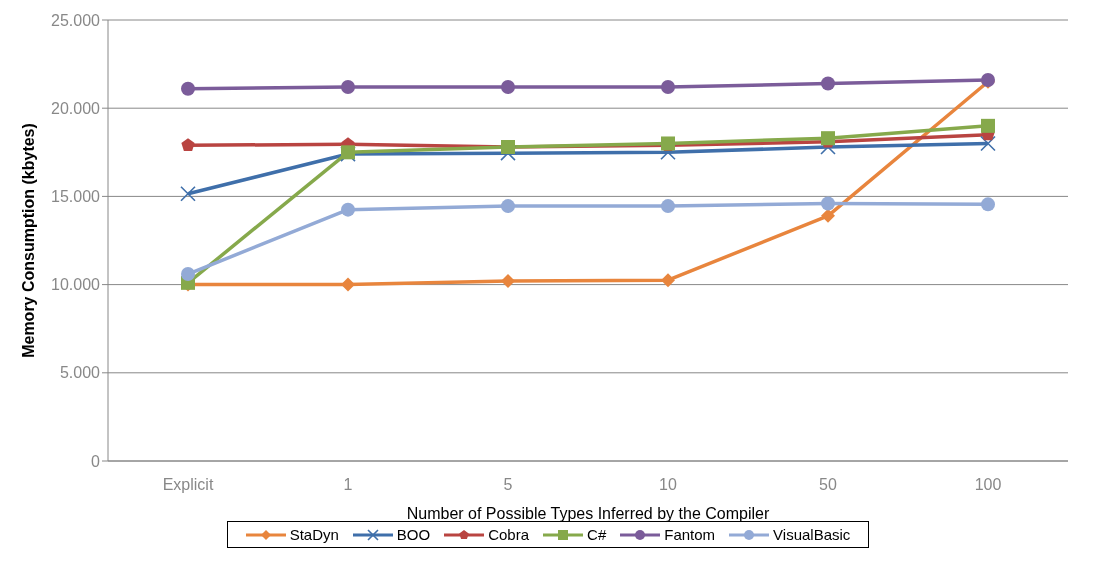  Describe the element at coordinates (188, 485) in the screenshot. I see `x-tick-label: Explicit` at that location.